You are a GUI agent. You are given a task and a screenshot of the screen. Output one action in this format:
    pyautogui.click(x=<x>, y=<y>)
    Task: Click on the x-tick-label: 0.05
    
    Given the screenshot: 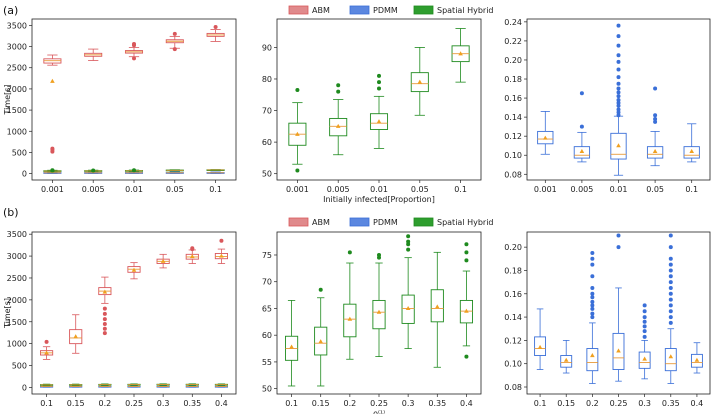 What is the action you would take?
    pyautogui.click(x=175, y=189)
    